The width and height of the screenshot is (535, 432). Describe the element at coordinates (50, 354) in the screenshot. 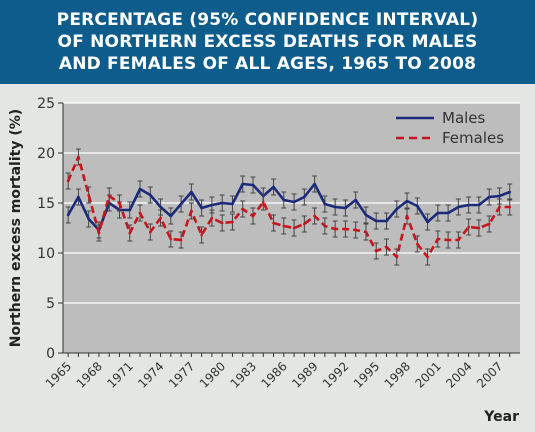

I see `y-tick-label: 0` at that location.